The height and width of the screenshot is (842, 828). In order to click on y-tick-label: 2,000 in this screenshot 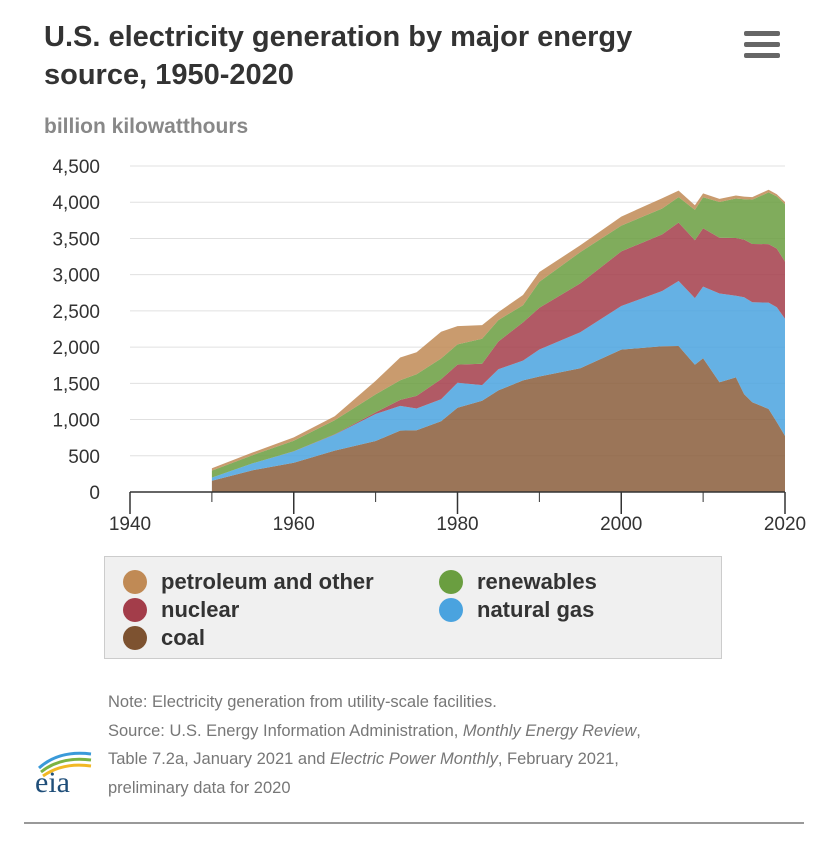, I will do `click(76, 348)`.